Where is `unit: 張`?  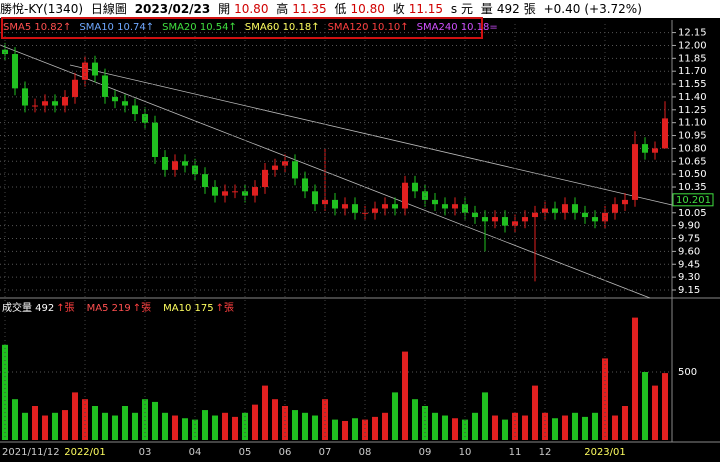
unit: 張 is located at coordinates (529, 9).